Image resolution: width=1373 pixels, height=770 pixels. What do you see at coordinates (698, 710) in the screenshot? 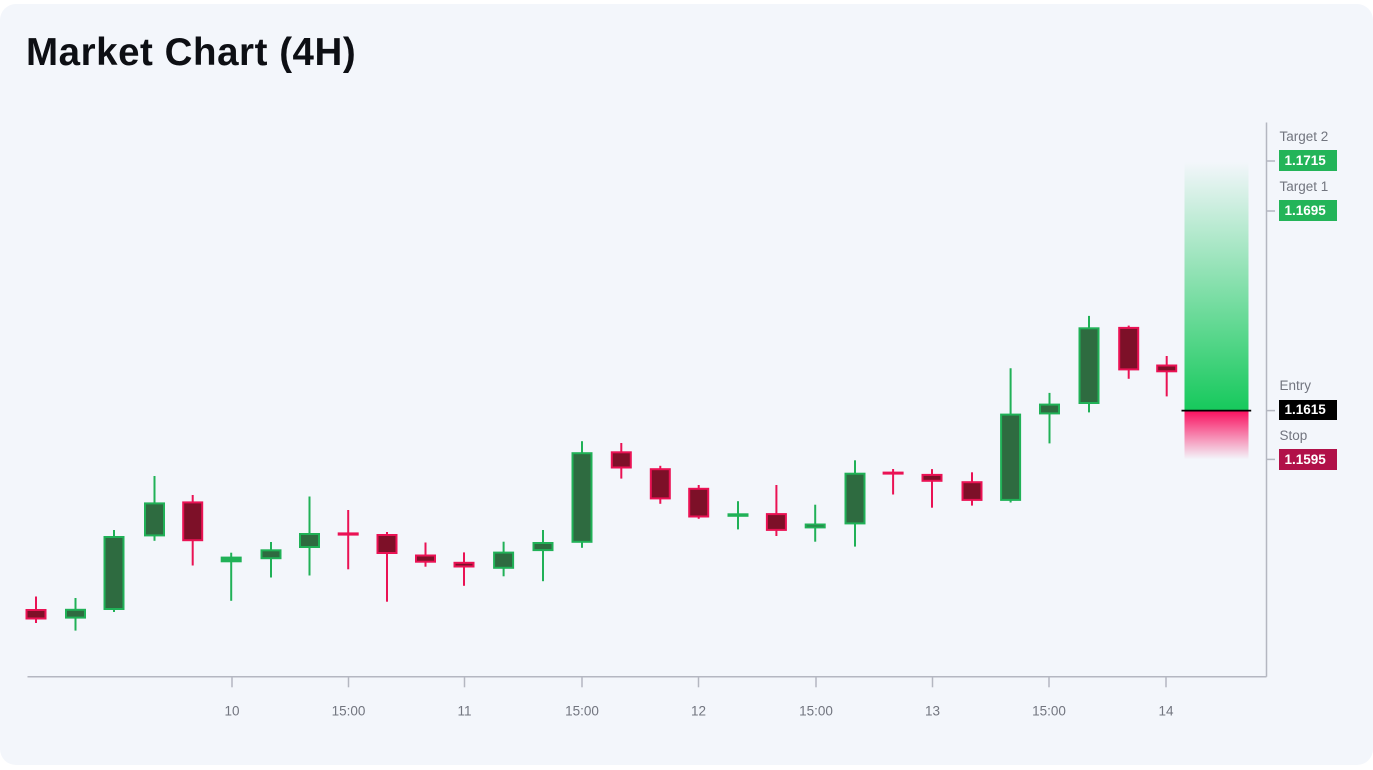
I see `svg-text: 12` at bounding box center [698, 710].